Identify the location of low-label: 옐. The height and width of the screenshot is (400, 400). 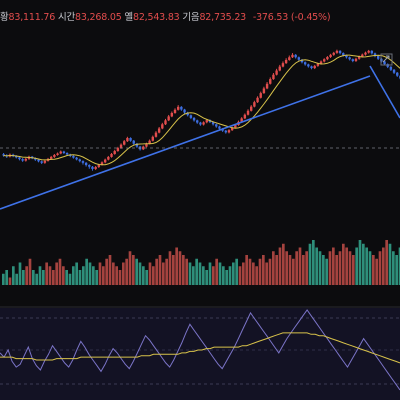
(128, 17).